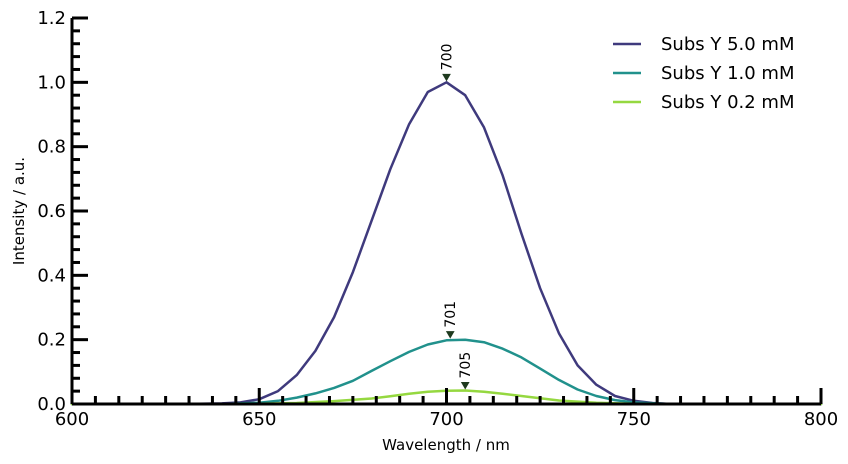  Describe the element at coordinates (466, 365) in the screenshot. I see `peak-label: 705` at that location.